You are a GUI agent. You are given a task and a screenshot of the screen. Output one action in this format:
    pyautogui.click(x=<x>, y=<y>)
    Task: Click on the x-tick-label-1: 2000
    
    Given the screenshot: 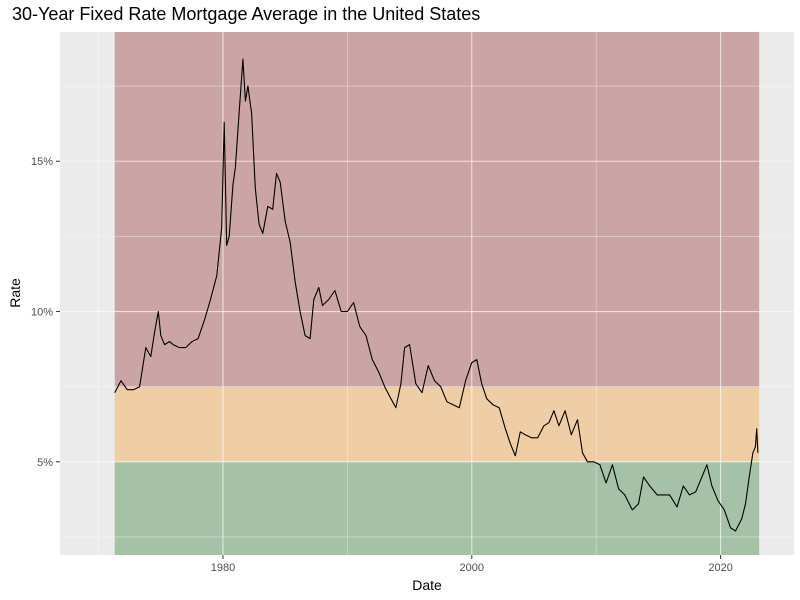 What is the action you would take?
    pyautogui.click(x=472, y=568)
    